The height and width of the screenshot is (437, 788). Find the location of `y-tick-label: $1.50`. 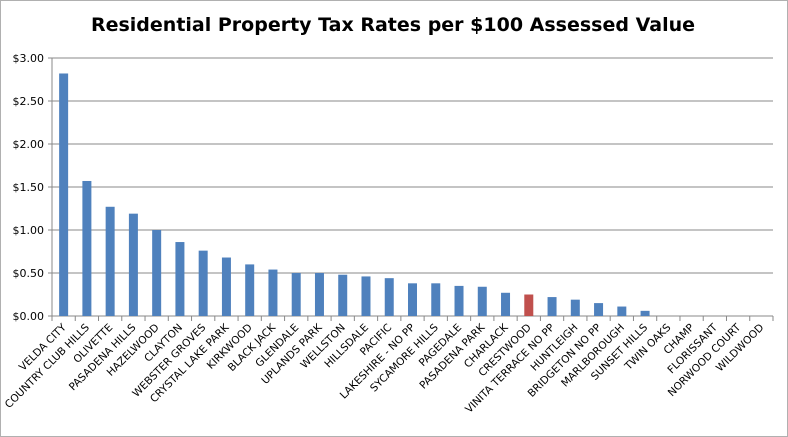

y-tick-label: $1.50 is located at coordinates (29, 187).